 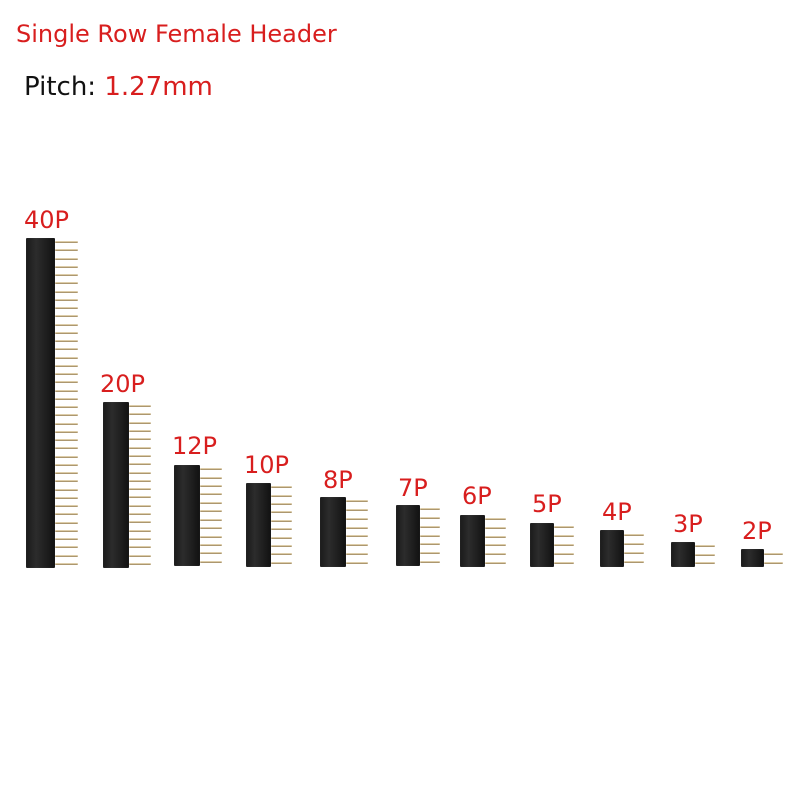 I want to click on header-label-3p: 3P, so click(x=688, y=524).